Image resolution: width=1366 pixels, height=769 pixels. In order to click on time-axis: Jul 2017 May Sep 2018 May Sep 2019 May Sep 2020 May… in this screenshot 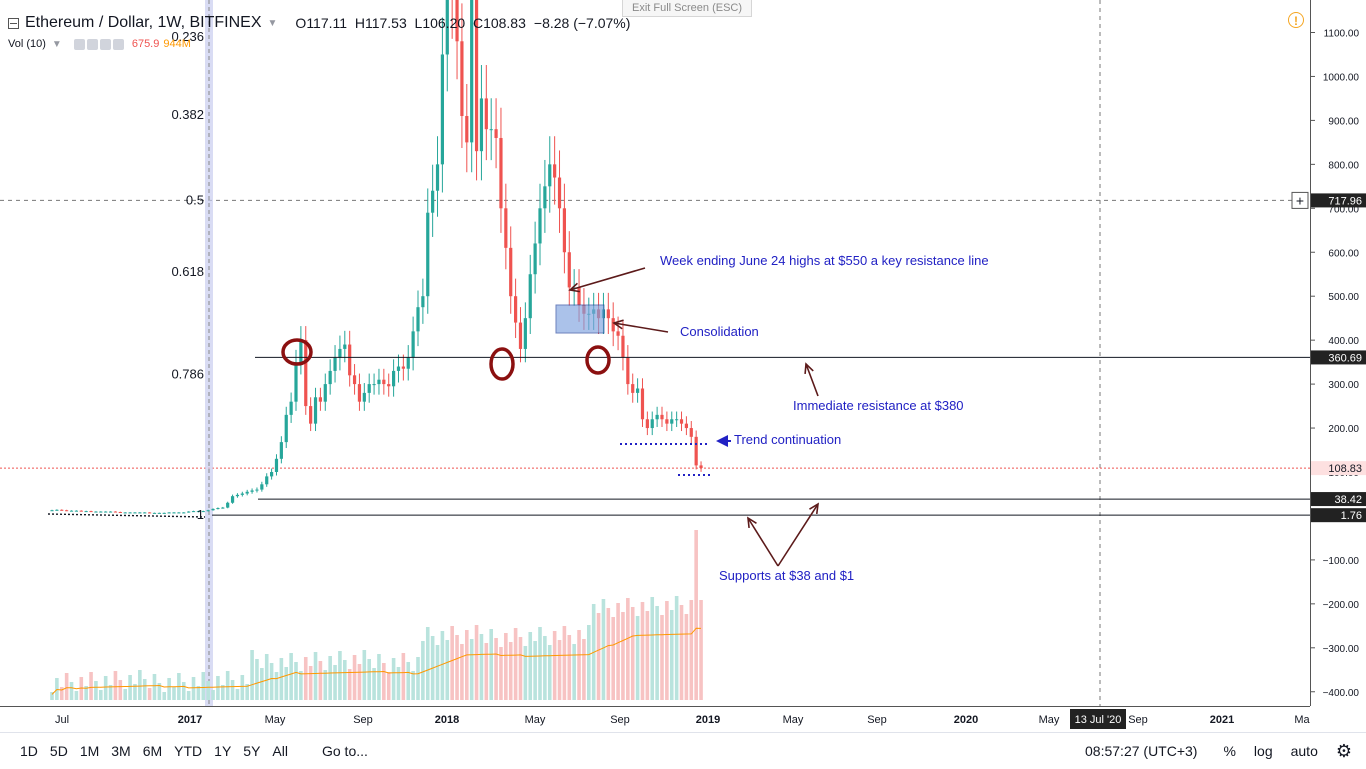, I will do `click(655, 719)`.